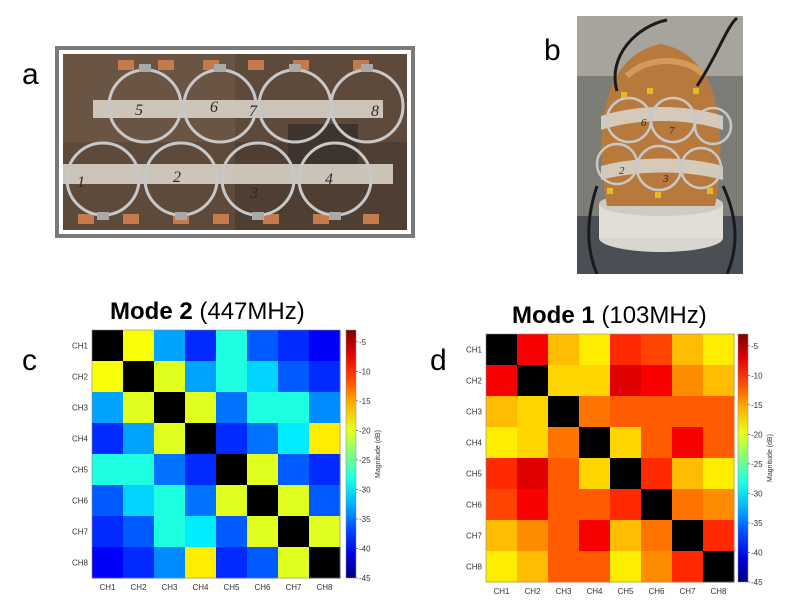 The height and width of the screenshot is (602, 786). Describe the element at coordinates (207, 312) in the screenshot. I see `heatmap-title-mode2: Mode 2 (447MHz)` at that location.